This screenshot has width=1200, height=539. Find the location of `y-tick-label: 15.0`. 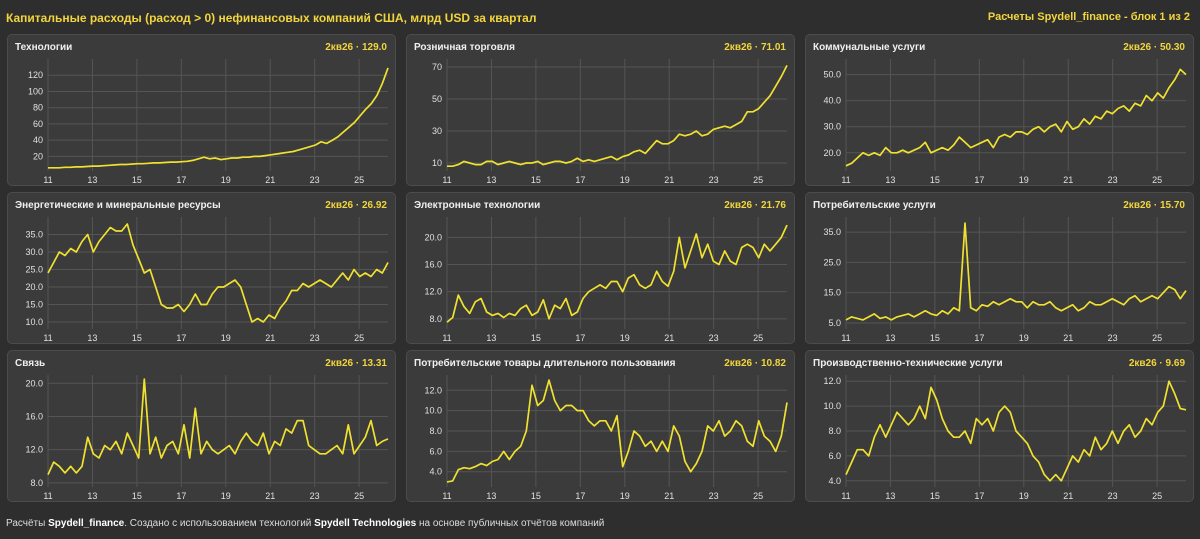

y-tick-label: 15.0 is located at coordinates (34, 305).